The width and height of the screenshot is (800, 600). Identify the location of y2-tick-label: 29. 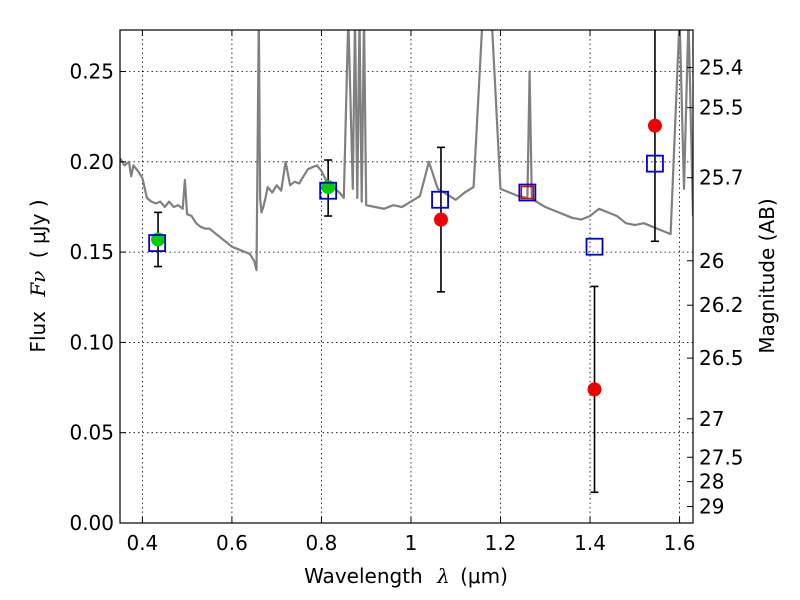
(711, 507).